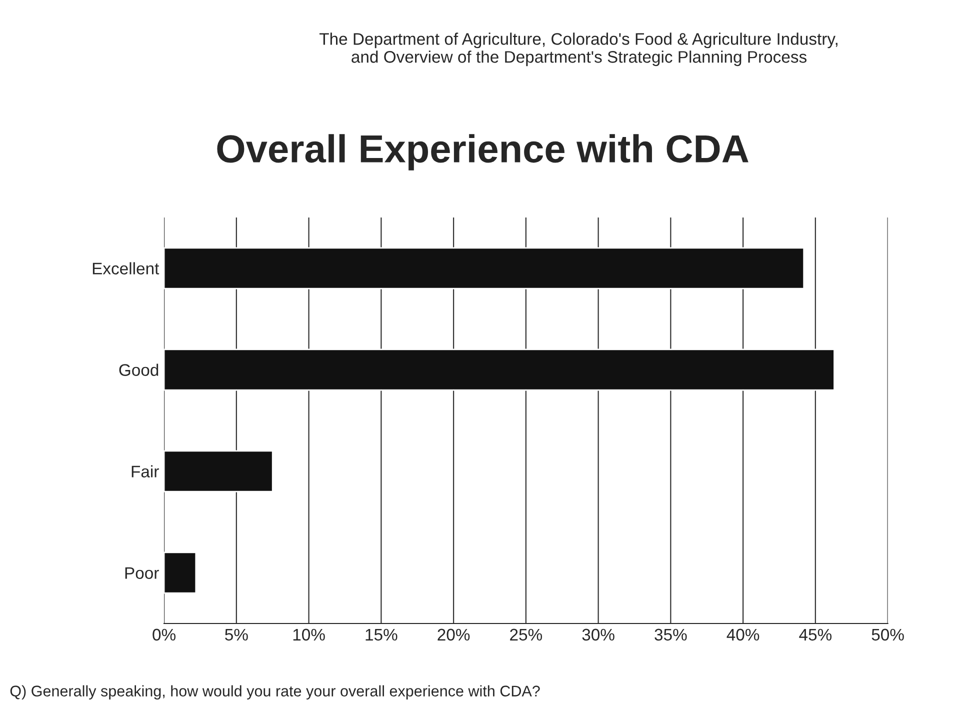 This screenshot has width=965, height=725. I want to click on x-tick-label: 15%, so click(382, 634).